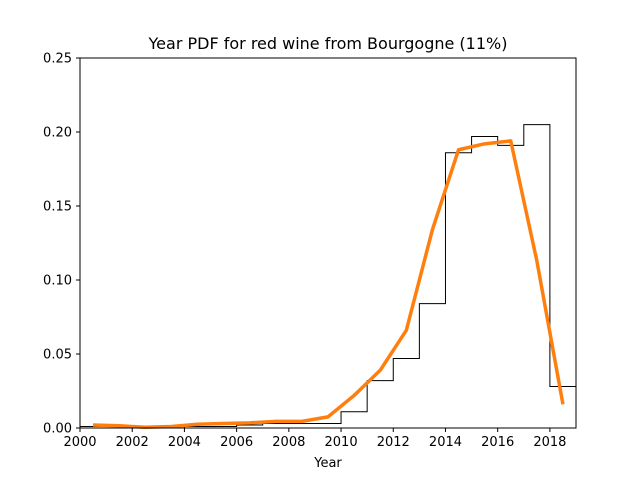  Describe the element at coordinates (393, 442) in the screenshot. I see `x-tick-label: 2012` at that location.